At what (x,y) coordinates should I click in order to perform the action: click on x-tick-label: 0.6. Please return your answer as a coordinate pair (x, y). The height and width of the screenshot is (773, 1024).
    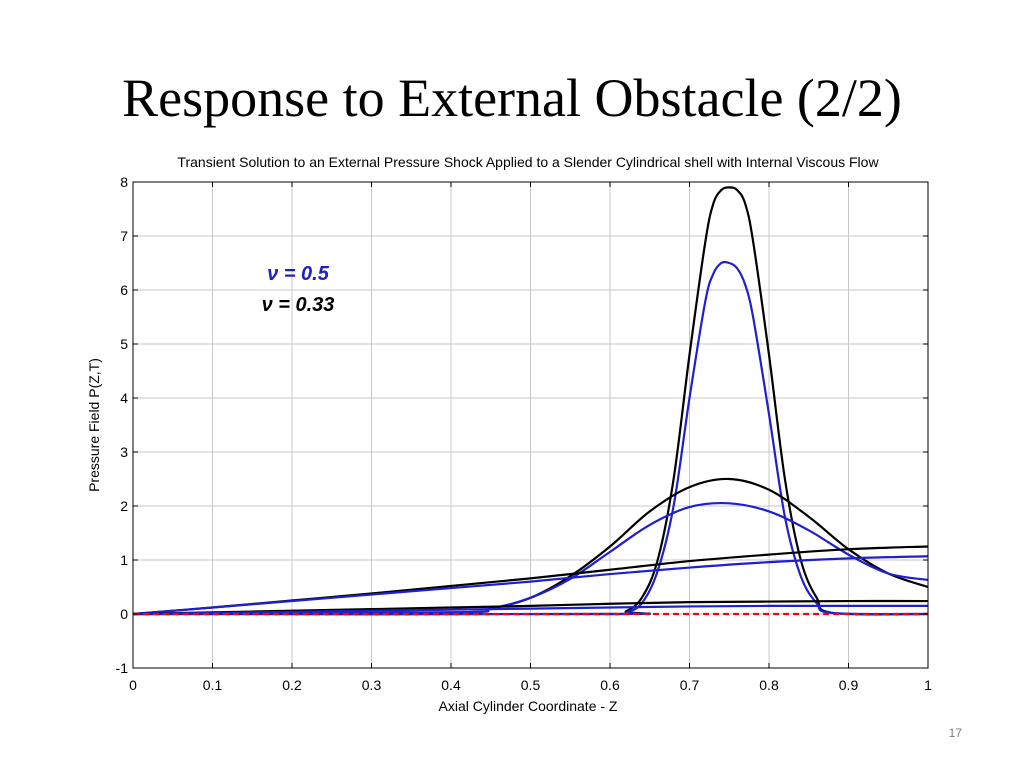
    Looking at the image, I should click on (610, 685).